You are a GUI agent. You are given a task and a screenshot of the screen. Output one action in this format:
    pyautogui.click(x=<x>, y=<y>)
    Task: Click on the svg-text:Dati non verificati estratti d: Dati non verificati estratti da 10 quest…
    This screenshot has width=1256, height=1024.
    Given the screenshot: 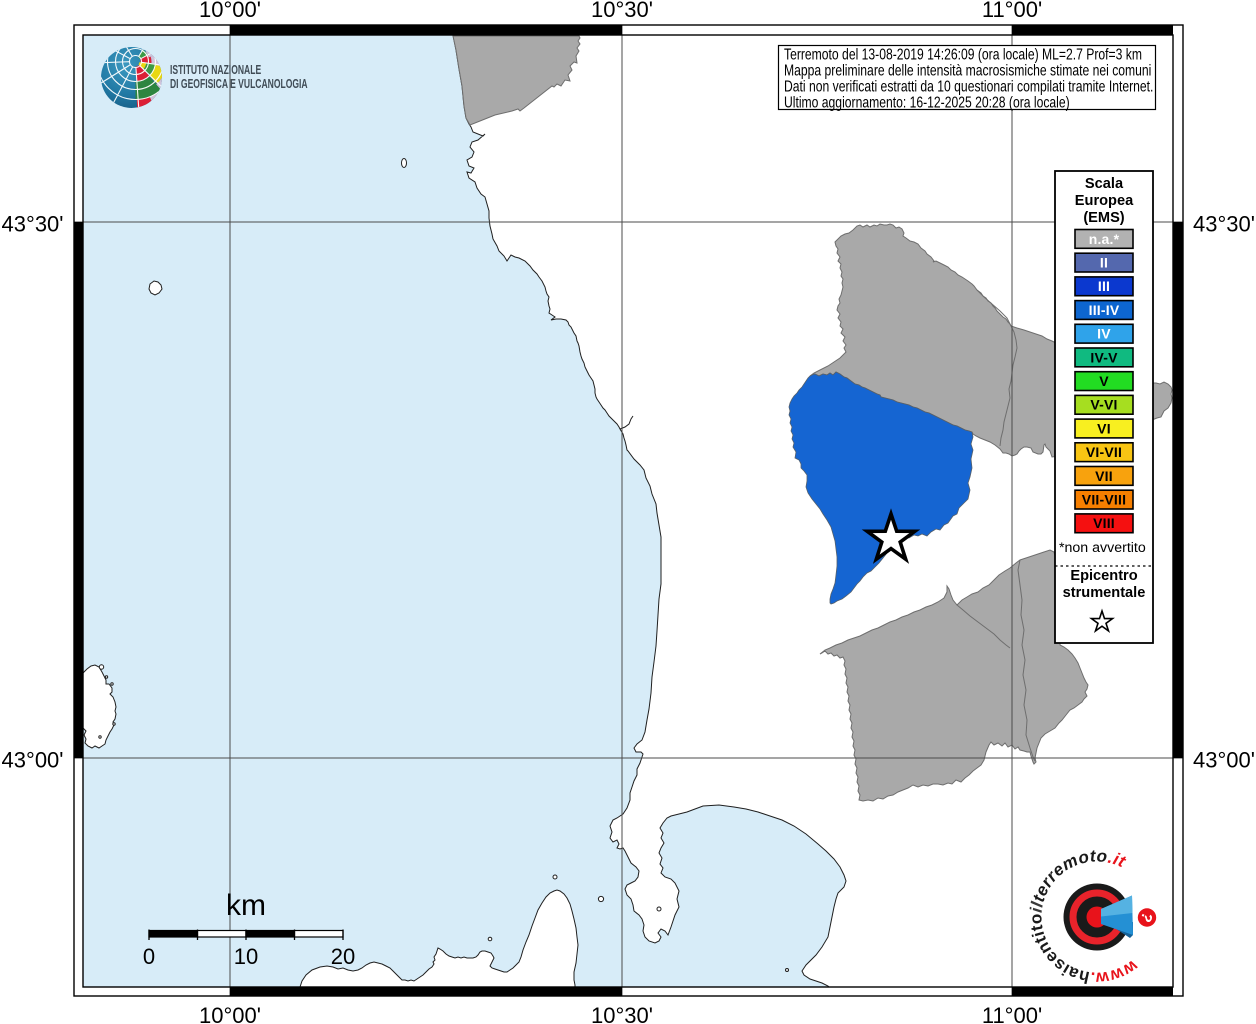 What is the action you would take?
    pyautogui.click(x=968, y=86)
    